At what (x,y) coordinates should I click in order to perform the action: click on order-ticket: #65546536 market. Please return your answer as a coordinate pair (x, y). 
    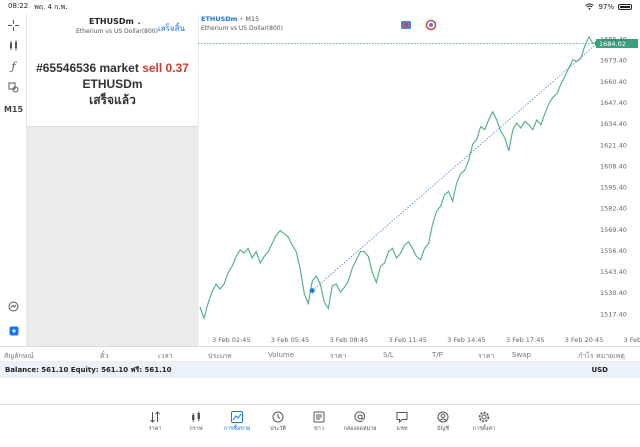
    Looking at the image, I should click on (87, 68).